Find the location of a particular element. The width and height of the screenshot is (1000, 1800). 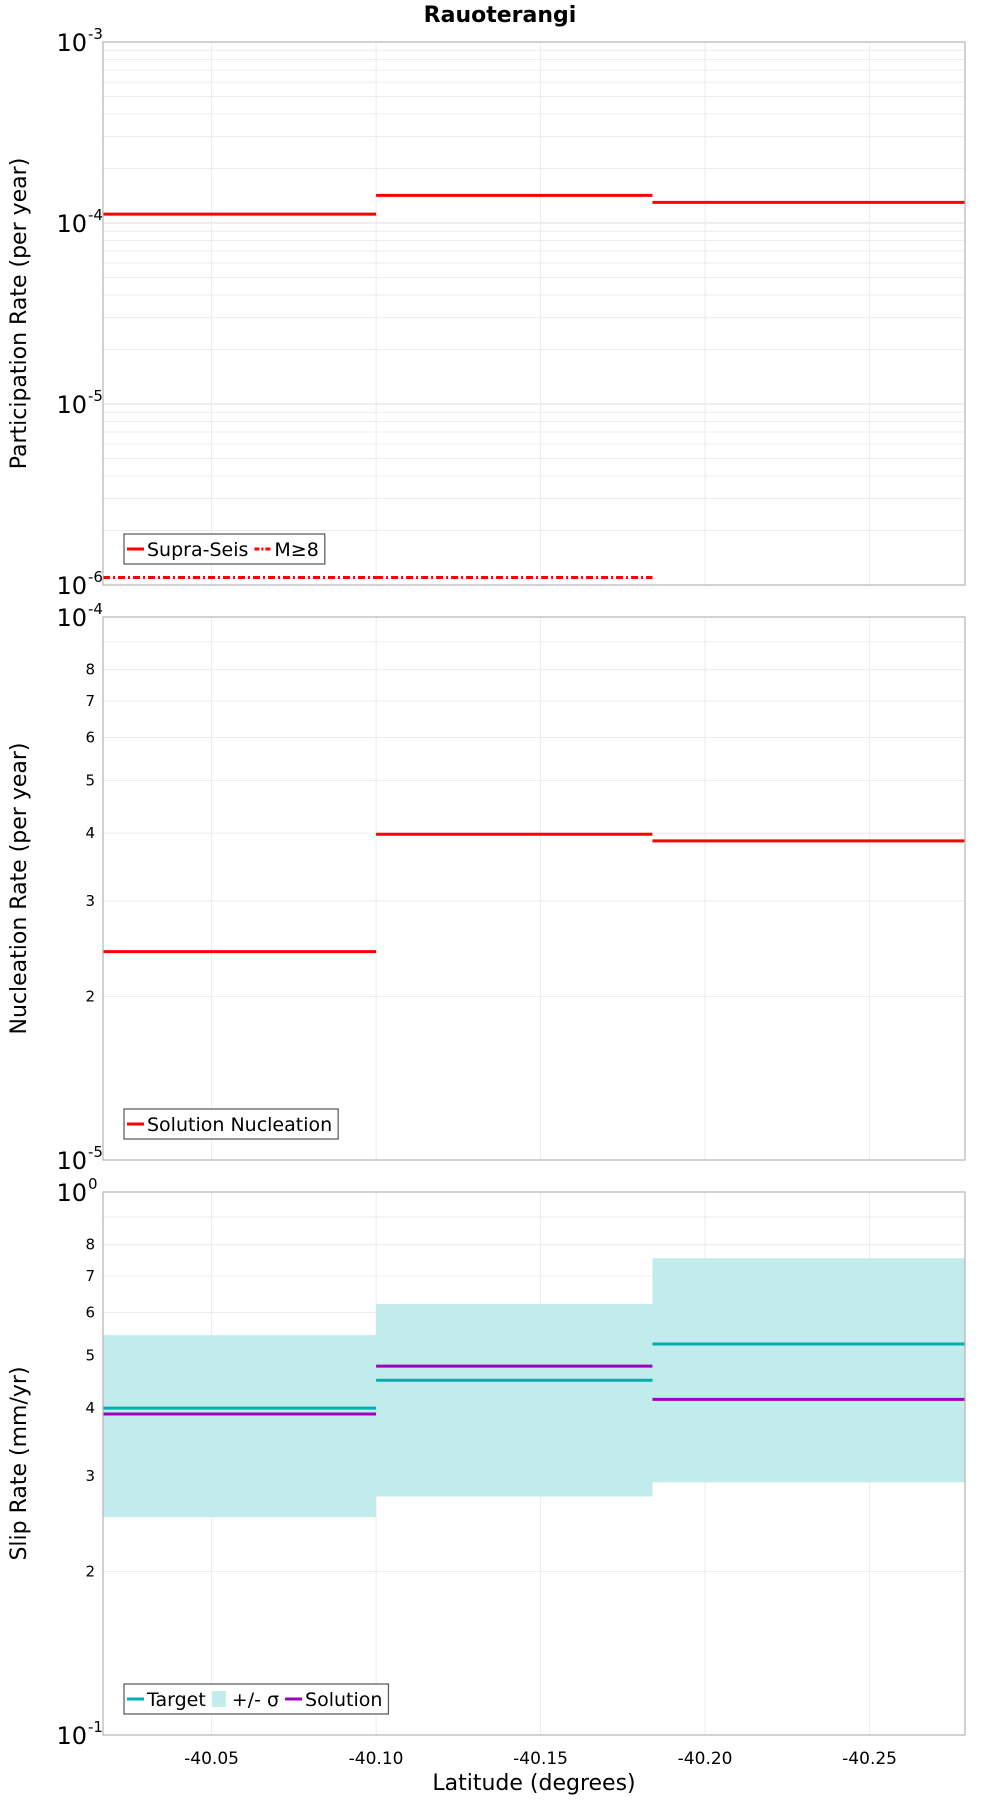

legend-item: +/- σ is located at coordinates (245, 1700).